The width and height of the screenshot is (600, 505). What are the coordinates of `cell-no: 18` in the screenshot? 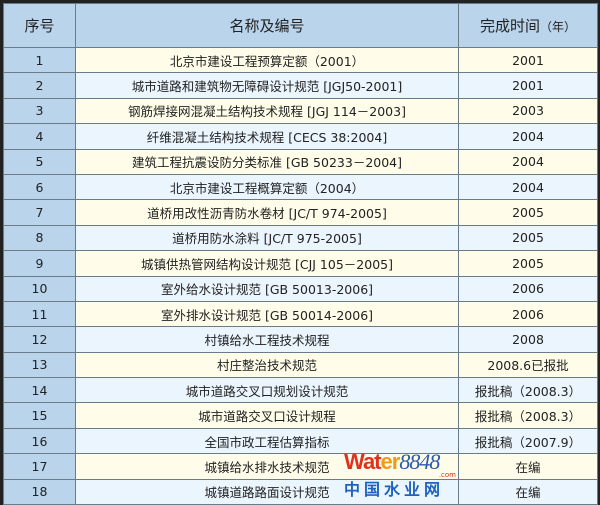 It's located at (39, 491).